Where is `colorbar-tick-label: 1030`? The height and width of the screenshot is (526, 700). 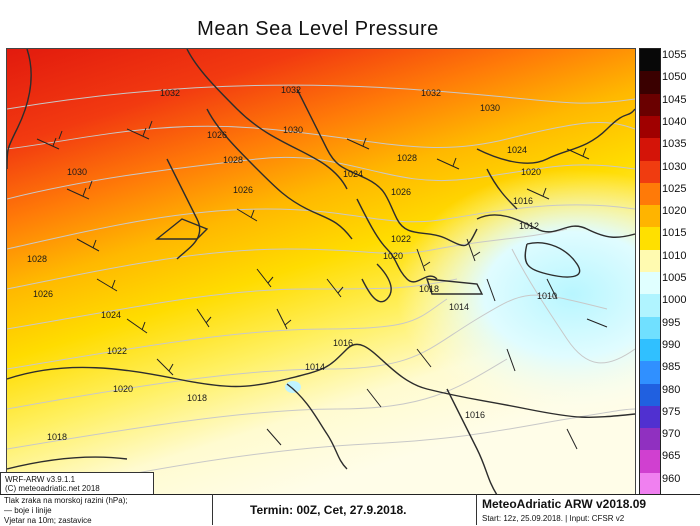
colorbar-tick-label: 1030 is located at coordinates (674, 166).